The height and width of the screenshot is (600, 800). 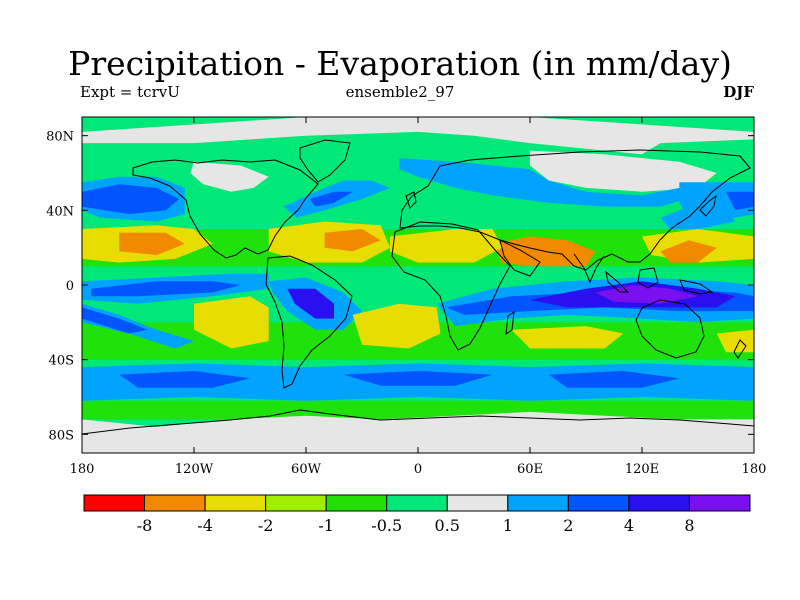 I want to click on x-tick-label-0: 180, so click(x=82, y=469).